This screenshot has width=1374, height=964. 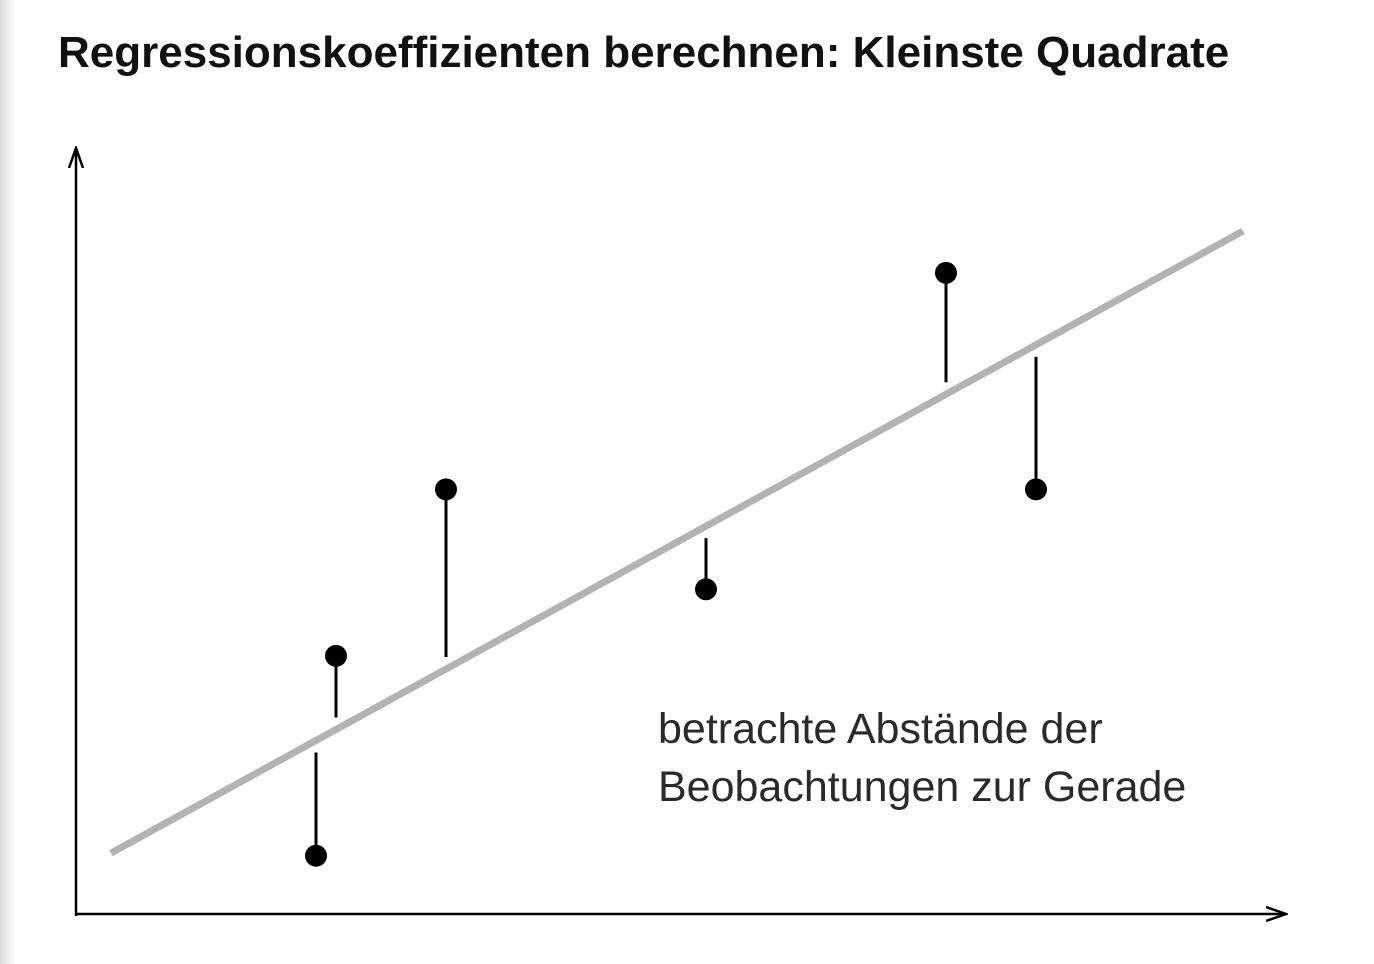 I want to click on annotation-line-2: Beobachtungen zur Gerade, so click(x=922, y=787).